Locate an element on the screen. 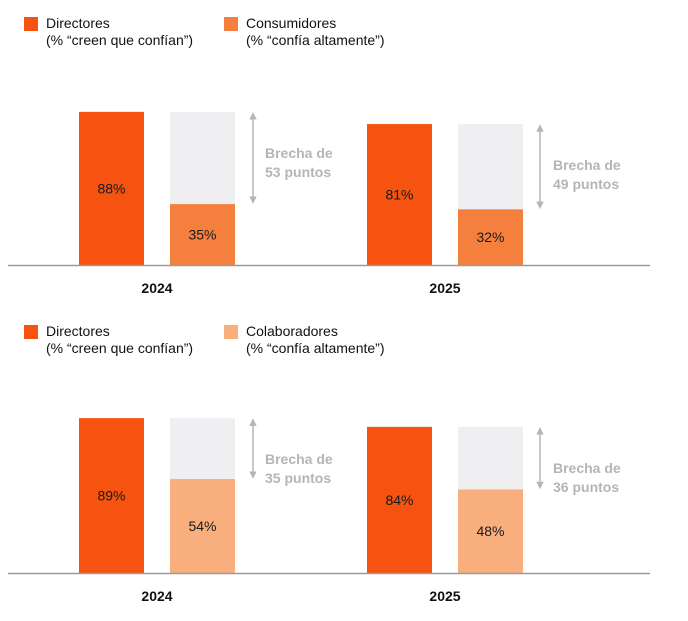 The width and height of the screenshot is (688, 621). bar-consumidores-2024 is located at coordinates (202, 234).